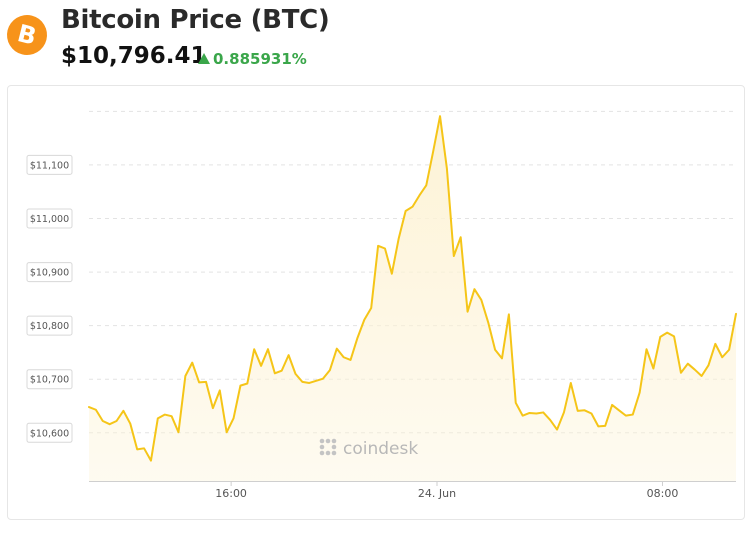  Describe the element at coordinates (231, 493) in the screenshot. I see `x-tick-label: 16:00` at that location.